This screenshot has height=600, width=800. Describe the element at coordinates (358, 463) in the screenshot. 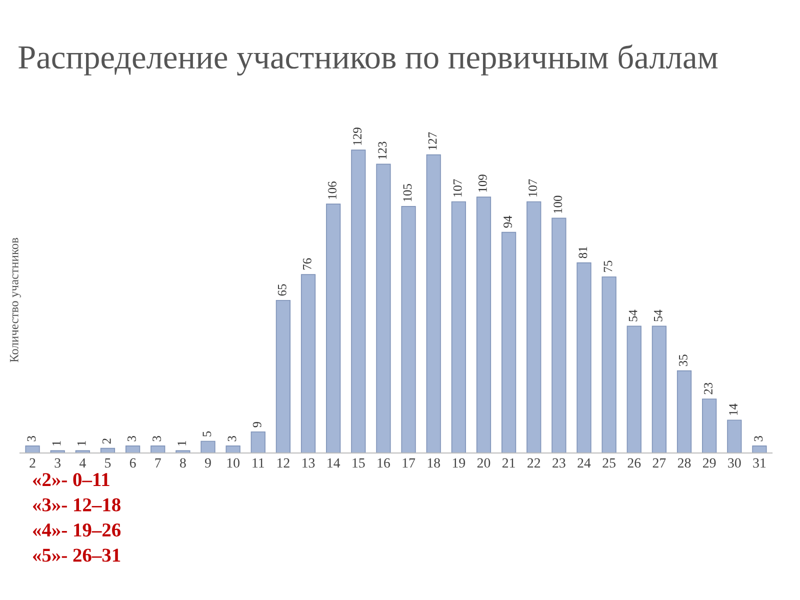

I see `x-tick-label: 15` at that location.